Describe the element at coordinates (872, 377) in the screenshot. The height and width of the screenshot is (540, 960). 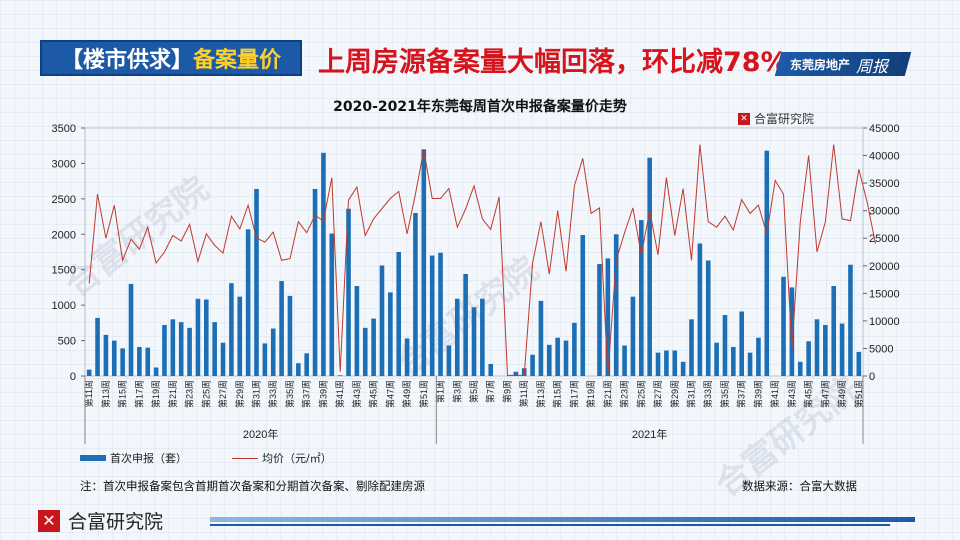
I see `y-right-tick-label: 0` at that location.